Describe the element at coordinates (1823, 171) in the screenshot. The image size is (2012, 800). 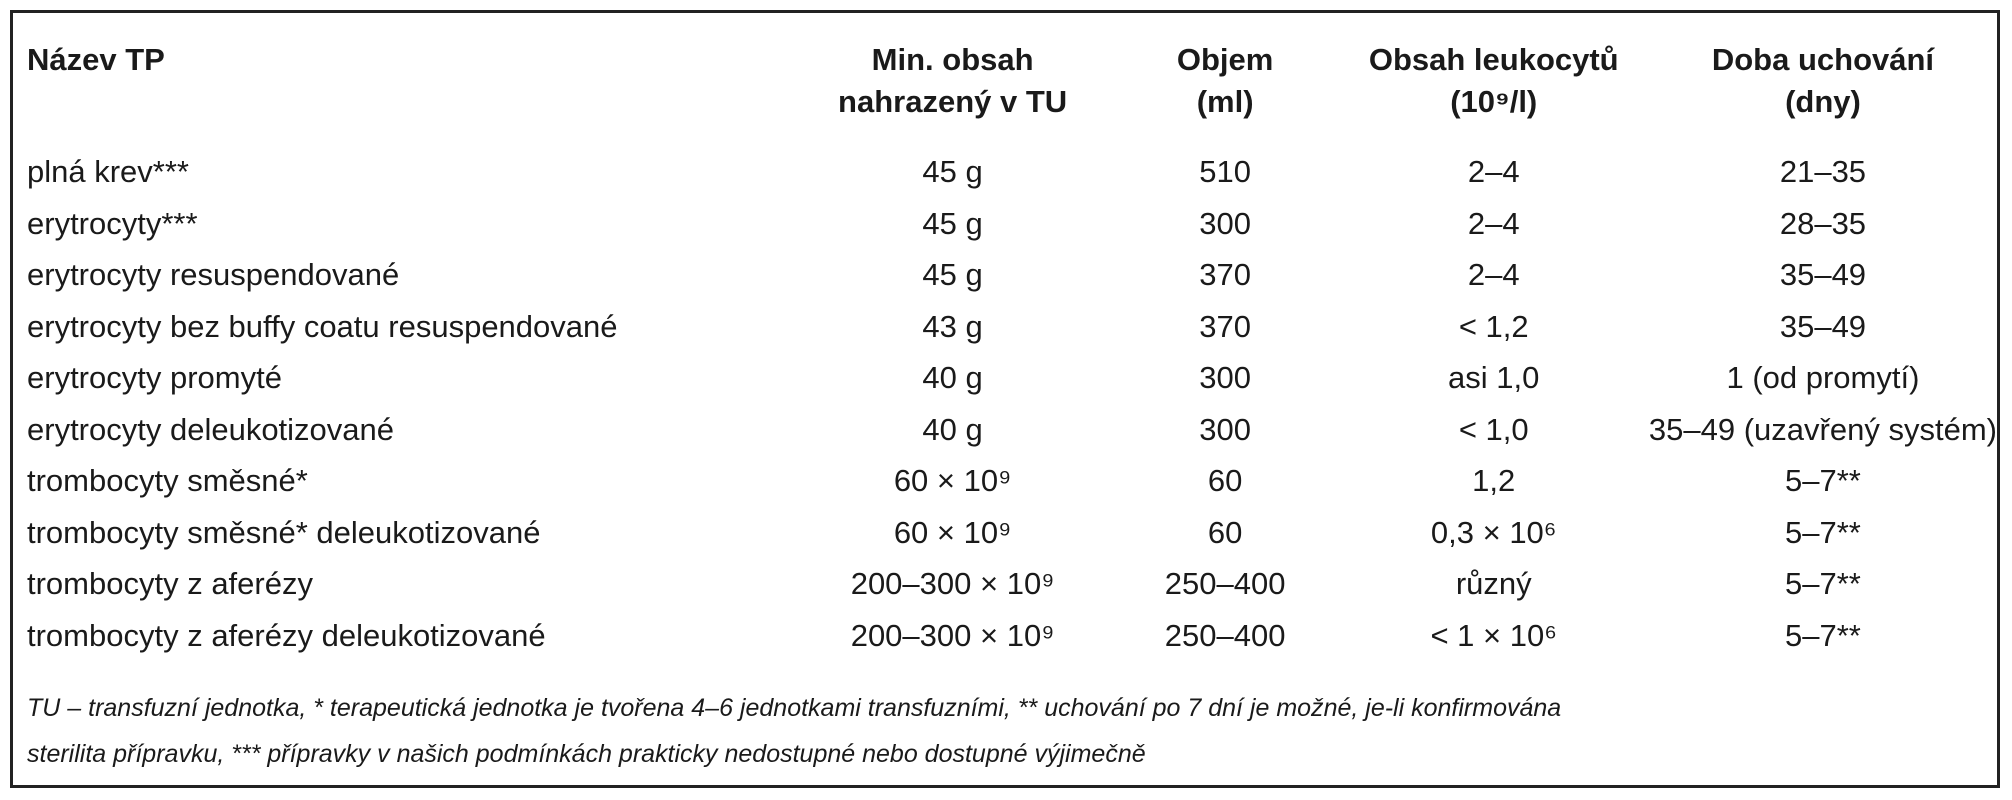
I see `cell-doba: 21–35` at that location.